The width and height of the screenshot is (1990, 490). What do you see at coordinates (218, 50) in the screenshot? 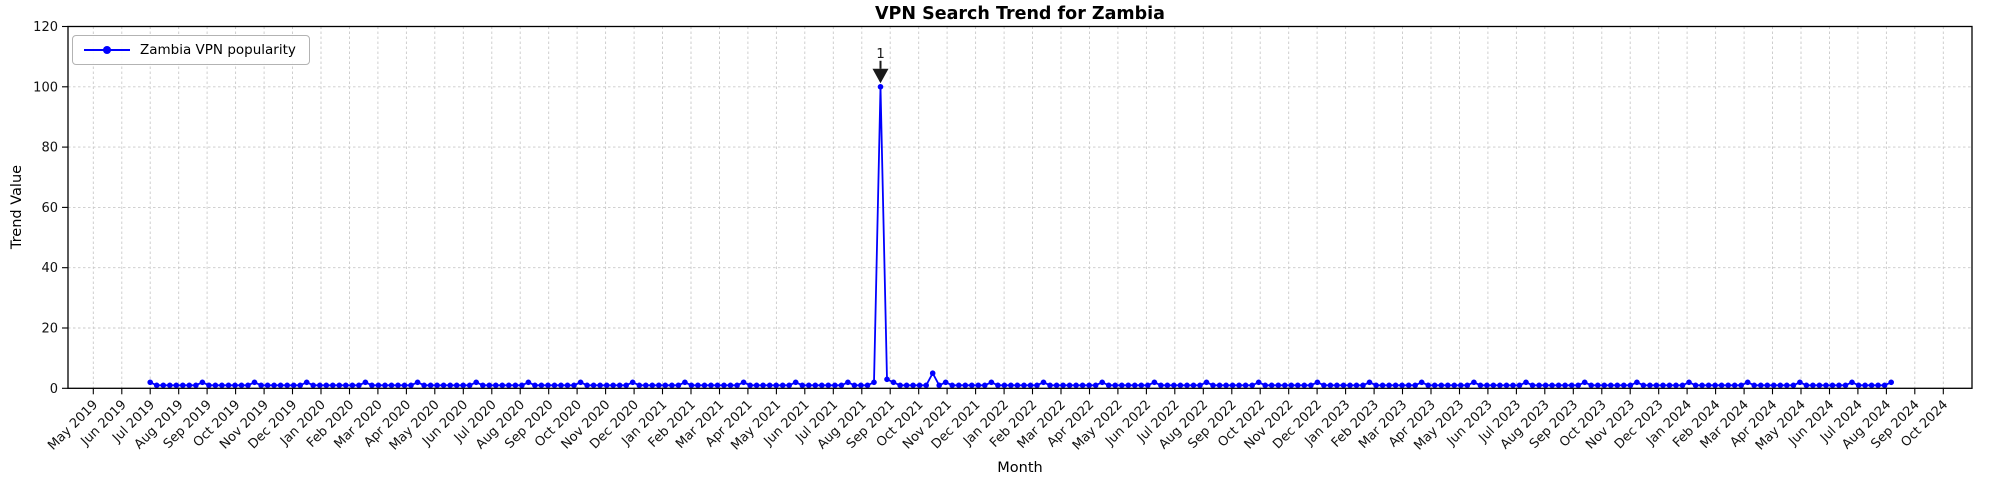
I see `legend-label: Zambia VPN popularity` at bounding box center [218, 50].